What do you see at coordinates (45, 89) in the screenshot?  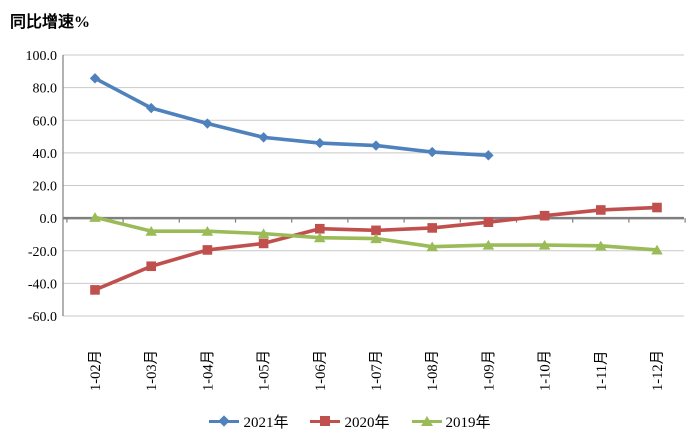 I see `y-tick-label: 80.0` at bounding box center [45, 89].